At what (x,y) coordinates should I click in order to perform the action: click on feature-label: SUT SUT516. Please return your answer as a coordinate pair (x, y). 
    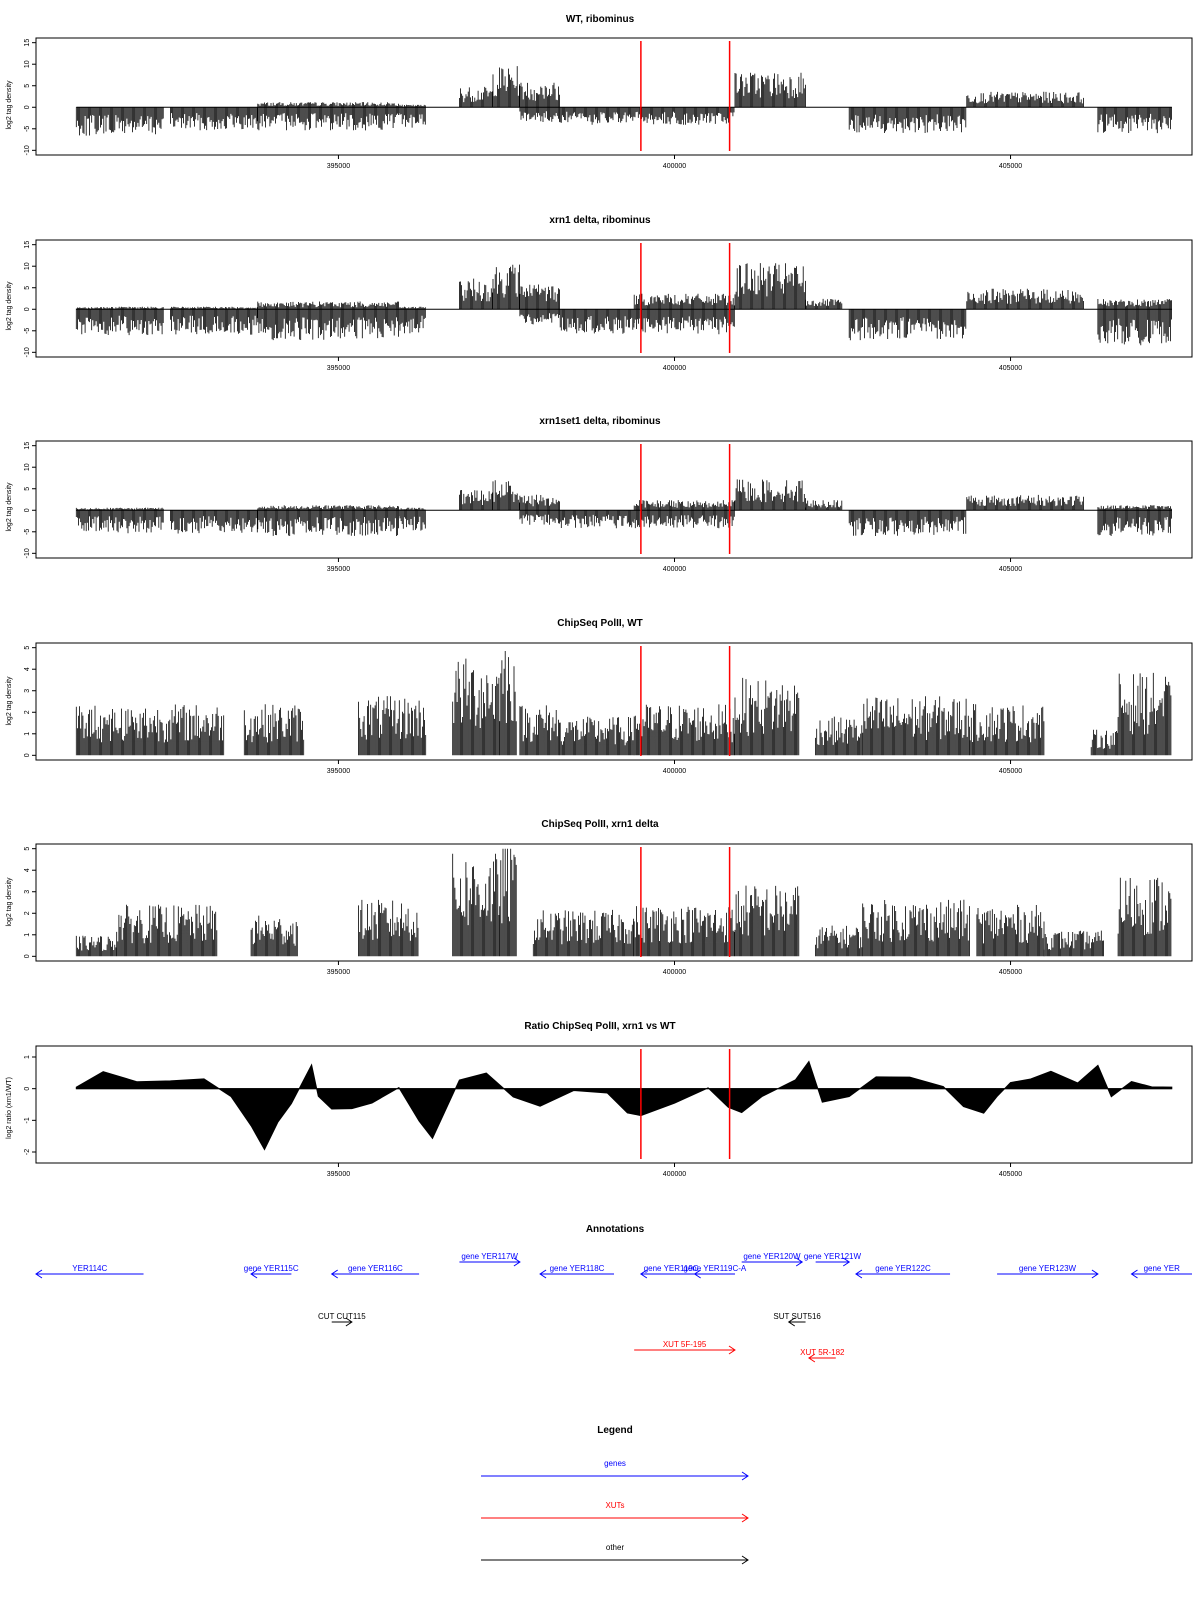
    Looking at the image, I should click on (797, 1316).